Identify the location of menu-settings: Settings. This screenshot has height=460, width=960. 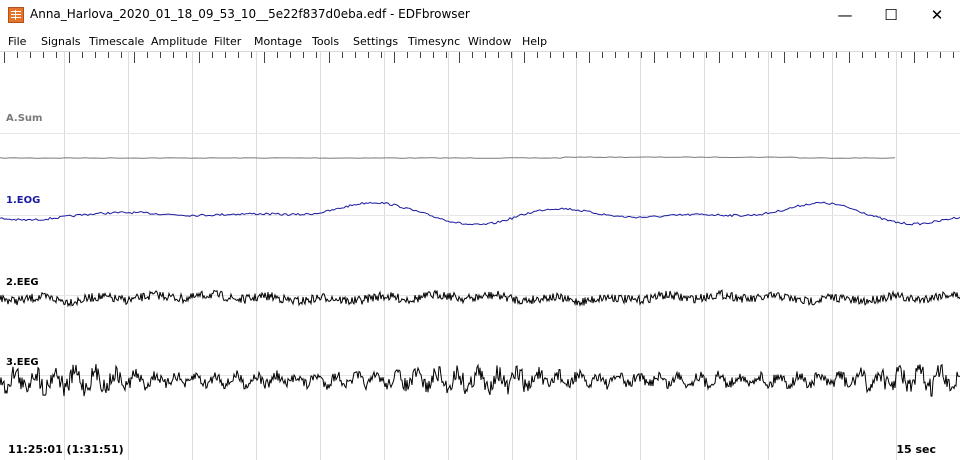
(376, 41).